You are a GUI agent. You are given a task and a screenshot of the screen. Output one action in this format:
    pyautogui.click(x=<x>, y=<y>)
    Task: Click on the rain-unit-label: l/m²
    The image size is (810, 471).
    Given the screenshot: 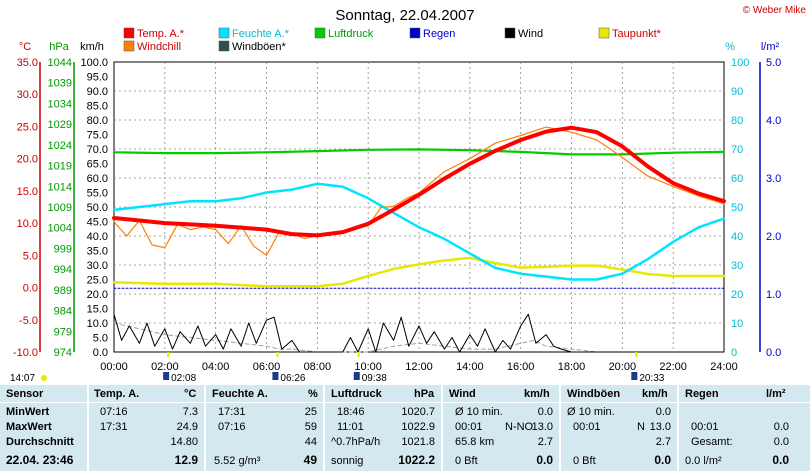 What is the action you would take?
    pyautogui.click(x=770, y=47)
    